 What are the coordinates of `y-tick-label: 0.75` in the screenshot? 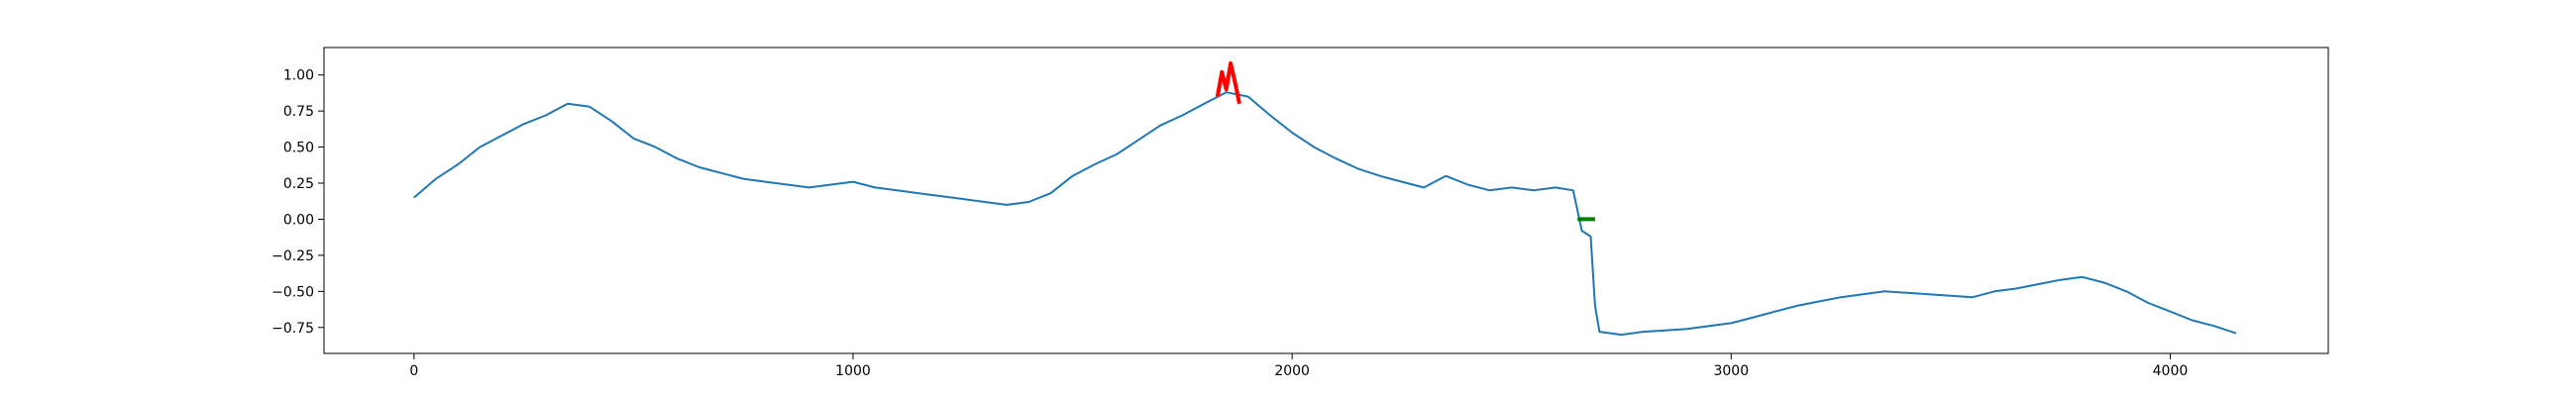 It's located at (298, 112).